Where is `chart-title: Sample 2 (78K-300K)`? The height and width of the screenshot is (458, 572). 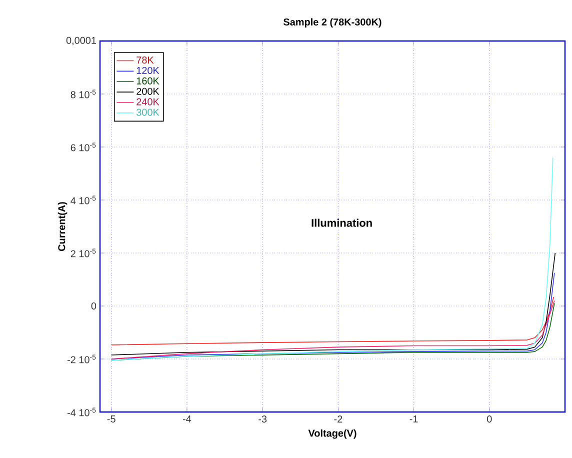
chart-title: Sample 2 (78K-300K) is located at coordinates (333, 23).